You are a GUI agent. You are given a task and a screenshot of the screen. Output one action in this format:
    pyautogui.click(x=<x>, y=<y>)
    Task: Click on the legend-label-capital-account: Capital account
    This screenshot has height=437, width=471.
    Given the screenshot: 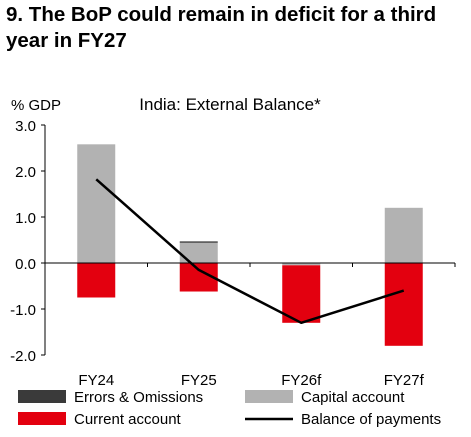 What is the action you would take?
    pyautogui.click(x=353, y=397)
    